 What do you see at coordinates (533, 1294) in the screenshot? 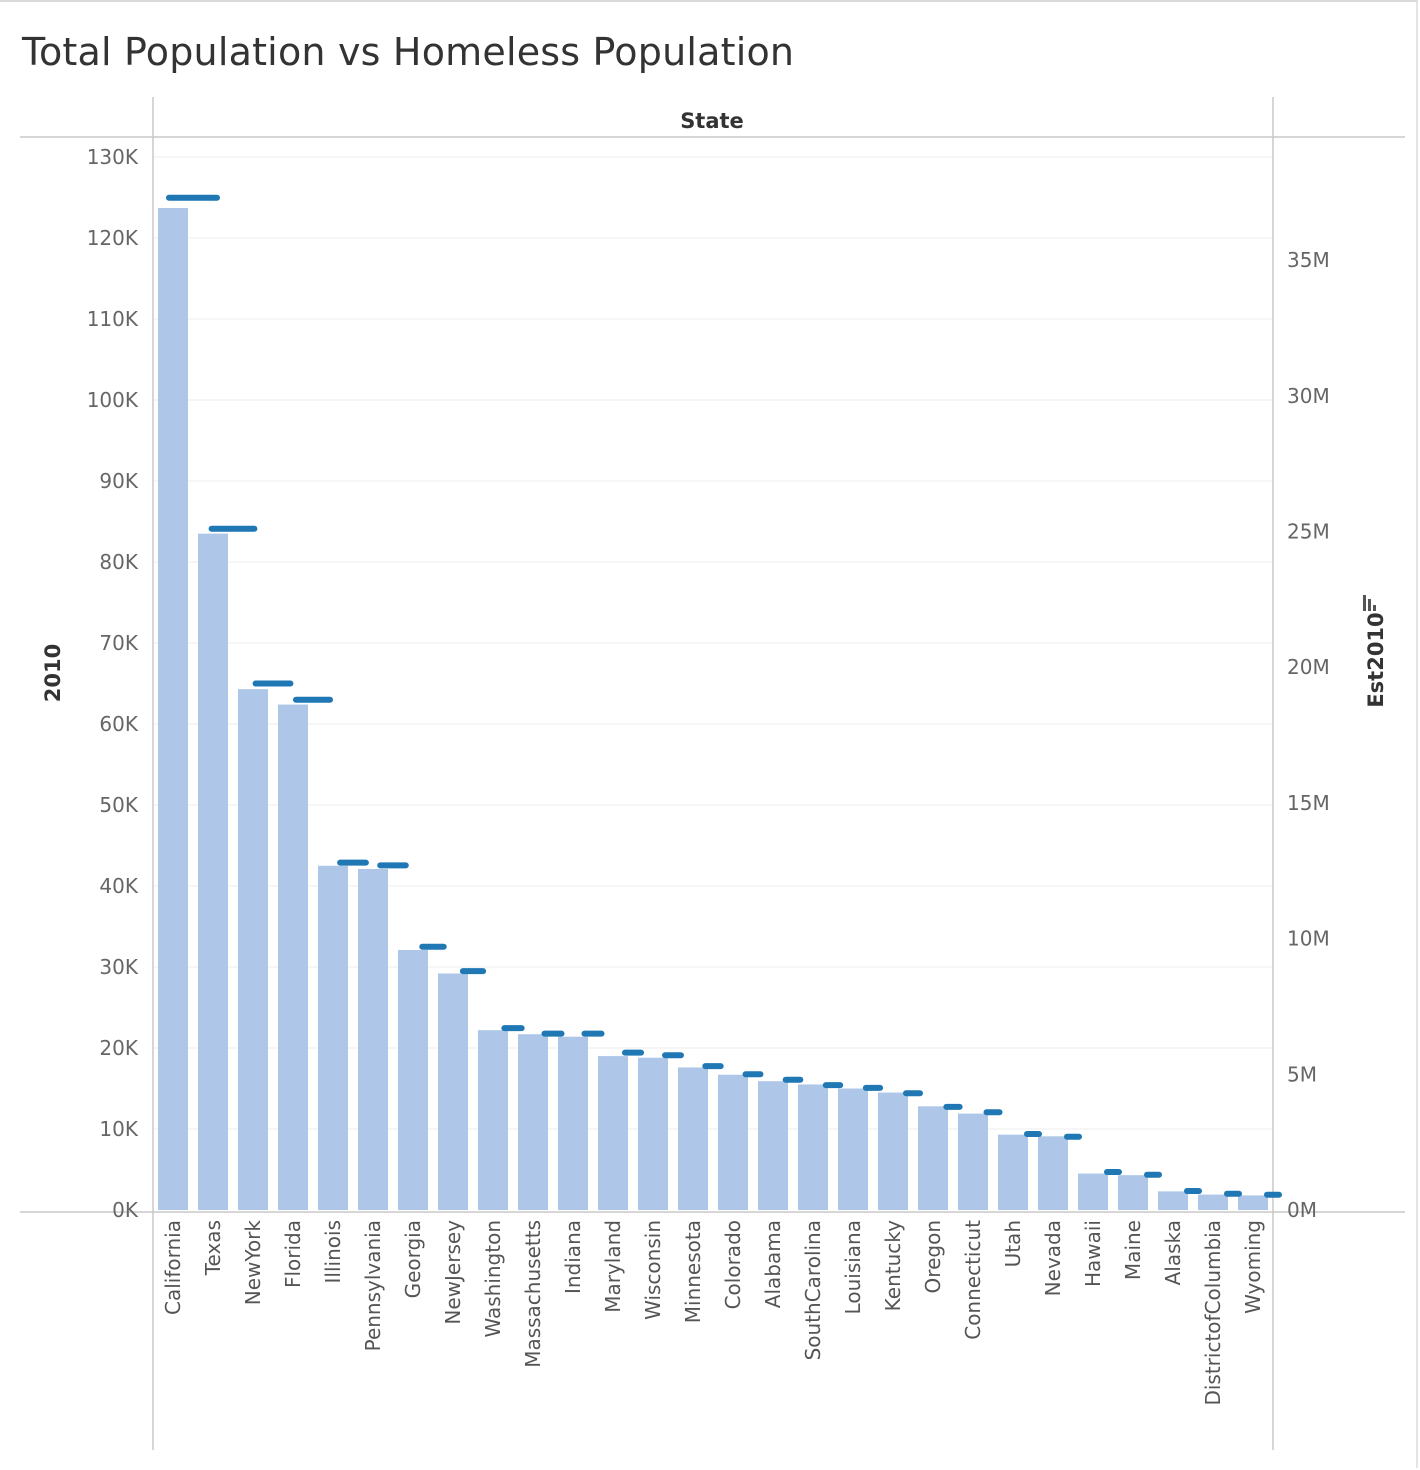
I see `category-label: Massachusetts` at bounding box center [533, 1294].